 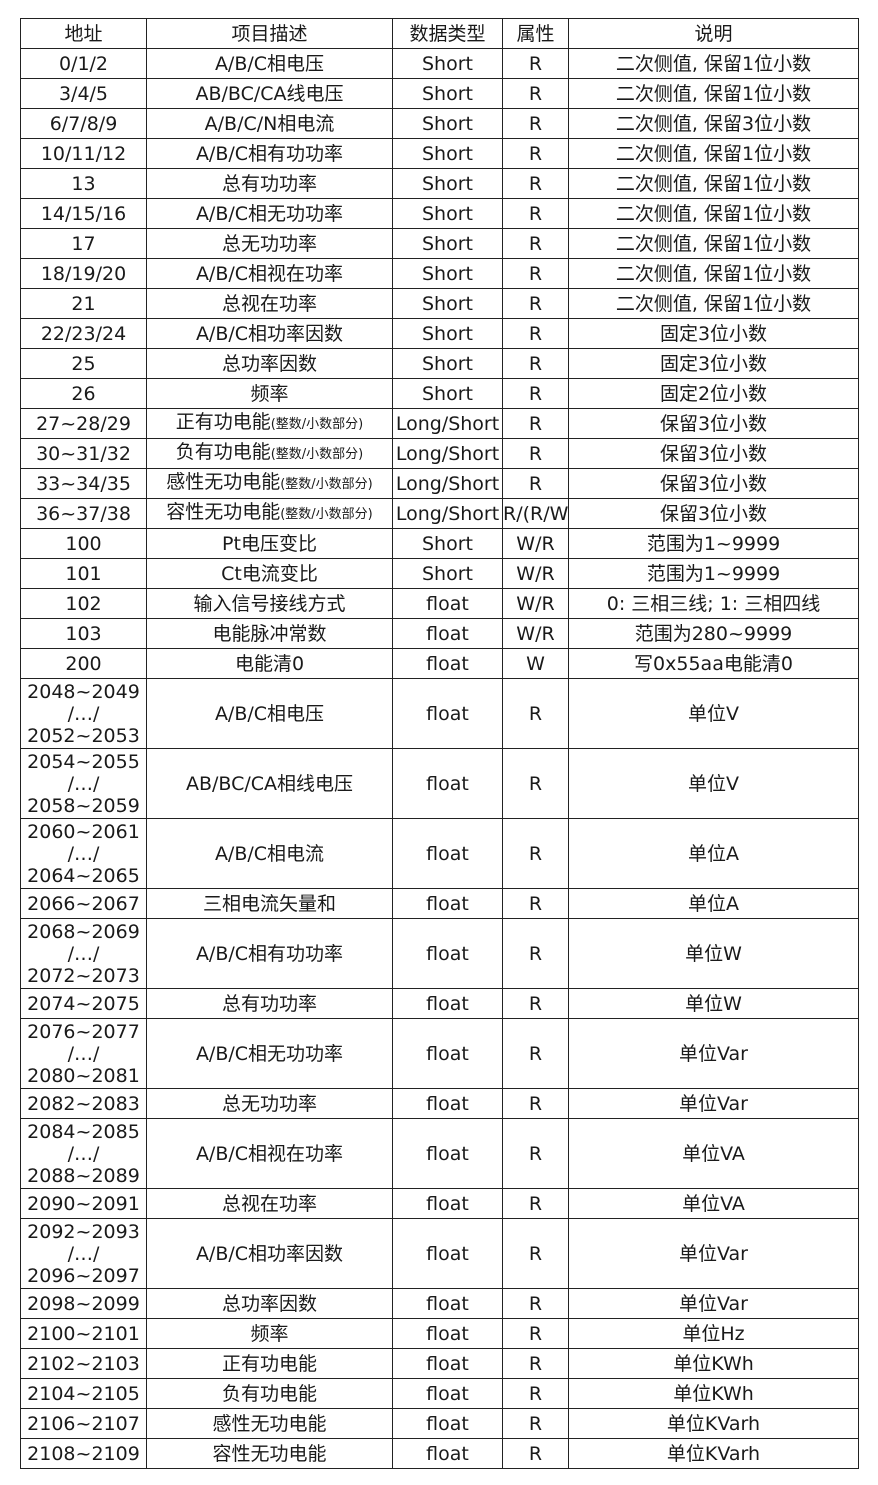 What do you see at coordinates (83, 153) in the screenshot?
I see `cell-address: 10/11/12` at bounding box center [83, 153].